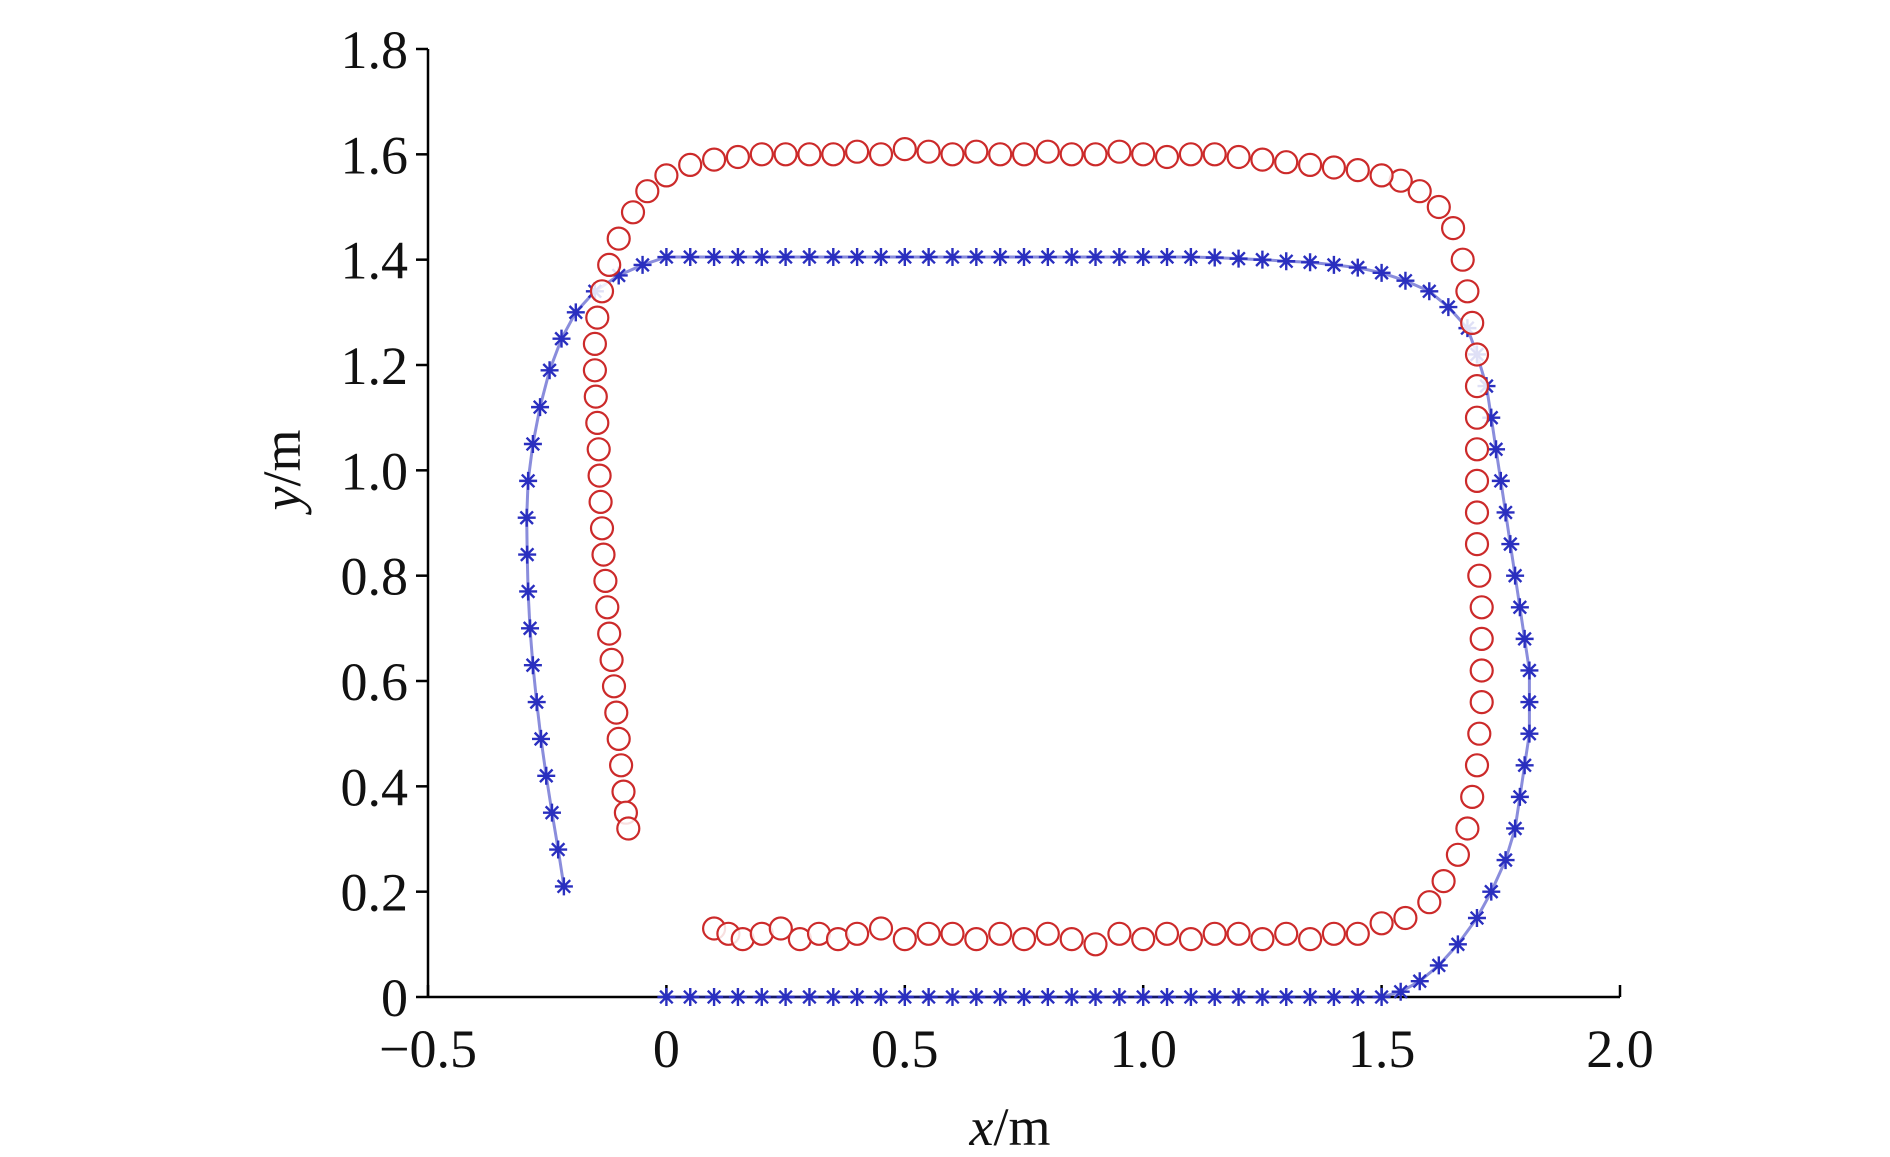 This screenshot has height=1157, width=1890. I want to click on y-axis-variable: y, so click(282, 500).